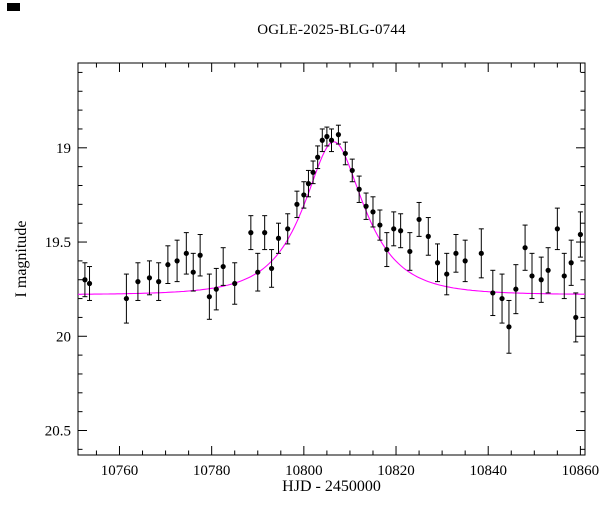 The image size is (600, 512). What do you see at coordinates (120, 471) in the screenshot?
I see `x-tick-label: 10760` at bounding box center [120, 471].